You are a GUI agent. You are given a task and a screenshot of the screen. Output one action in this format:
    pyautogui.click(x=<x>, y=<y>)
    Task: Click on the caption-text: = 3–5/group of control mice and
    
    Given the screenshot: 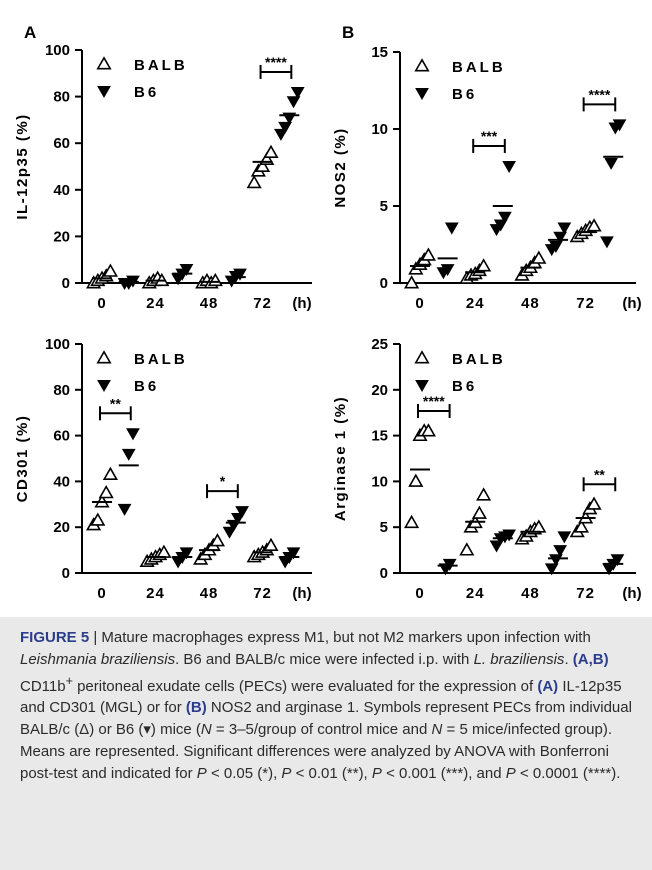 What is the action you would take?
    pyautogui.click(x=321, y=730)
    